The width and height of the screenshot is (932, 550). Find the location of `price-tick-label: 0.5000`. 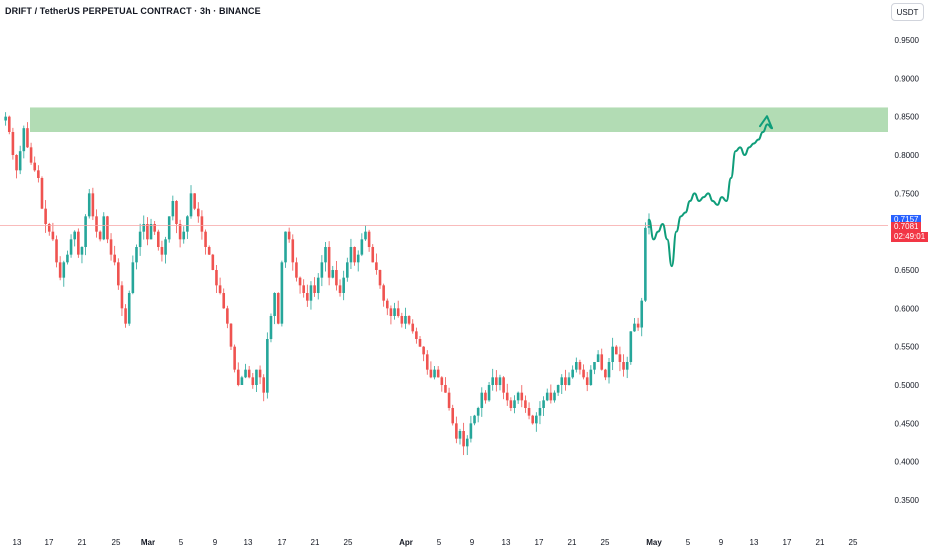

price-tick-label: 0.5000 is located at coordinates (907, 385).